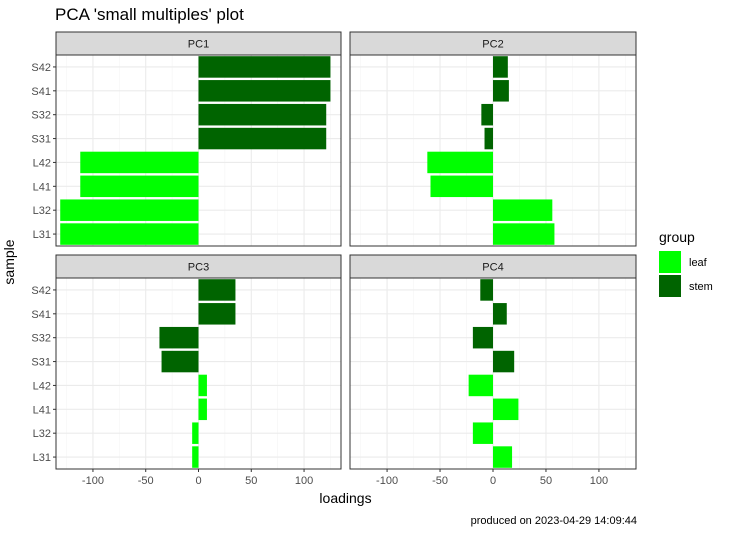 The width and height of the screenshot is (730, 534). Describe the element at coordinates (198, 268) in the screenshot. I see `facet-strip-label: PC3` at that location.